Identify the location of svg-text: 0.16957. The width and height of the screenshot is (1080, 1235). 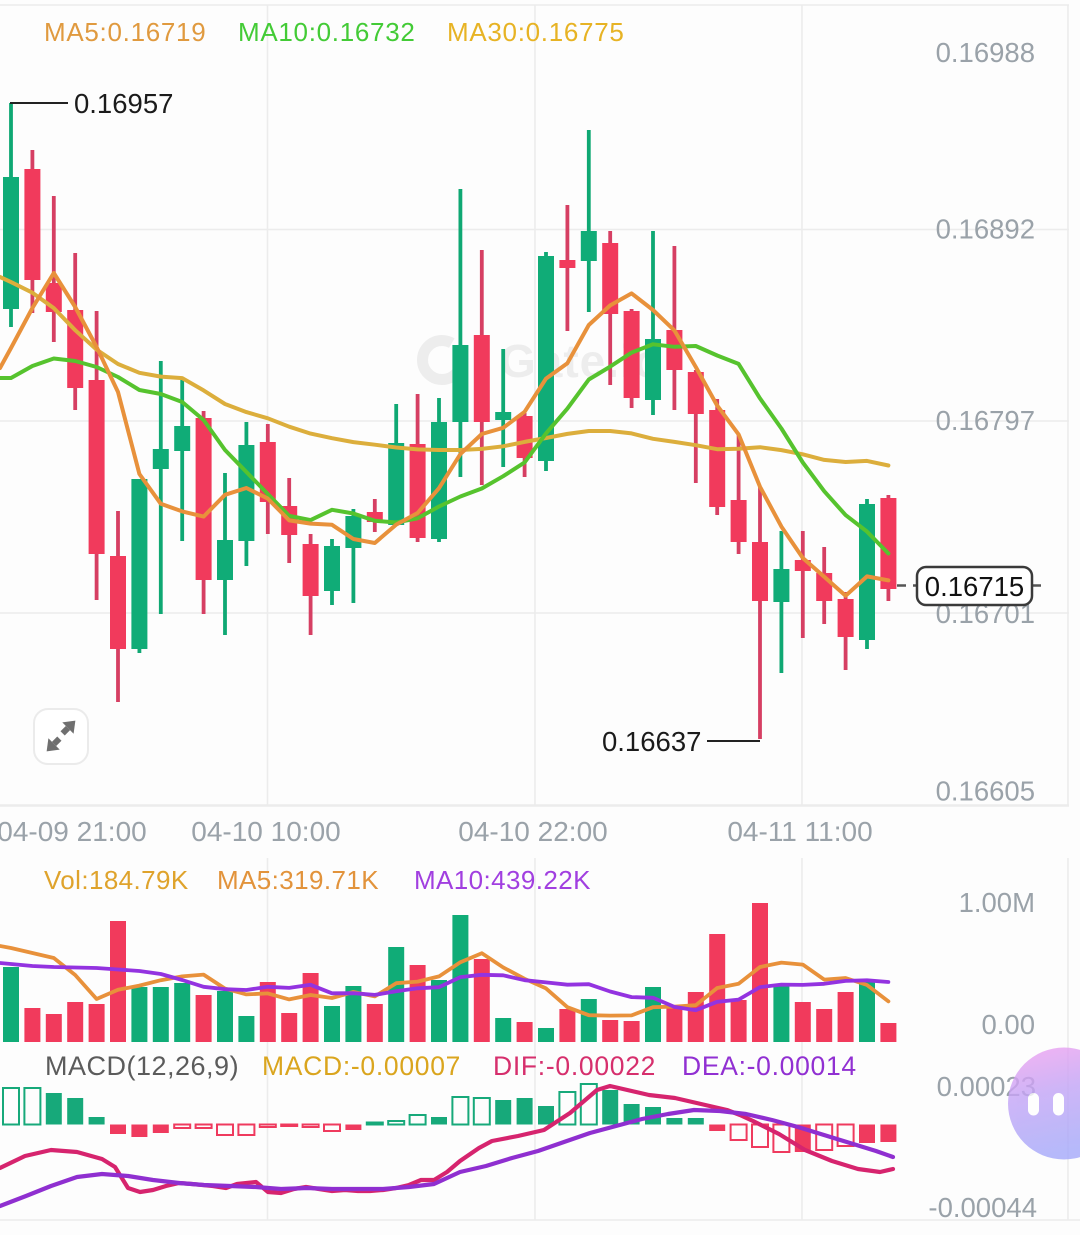
(123, 103).